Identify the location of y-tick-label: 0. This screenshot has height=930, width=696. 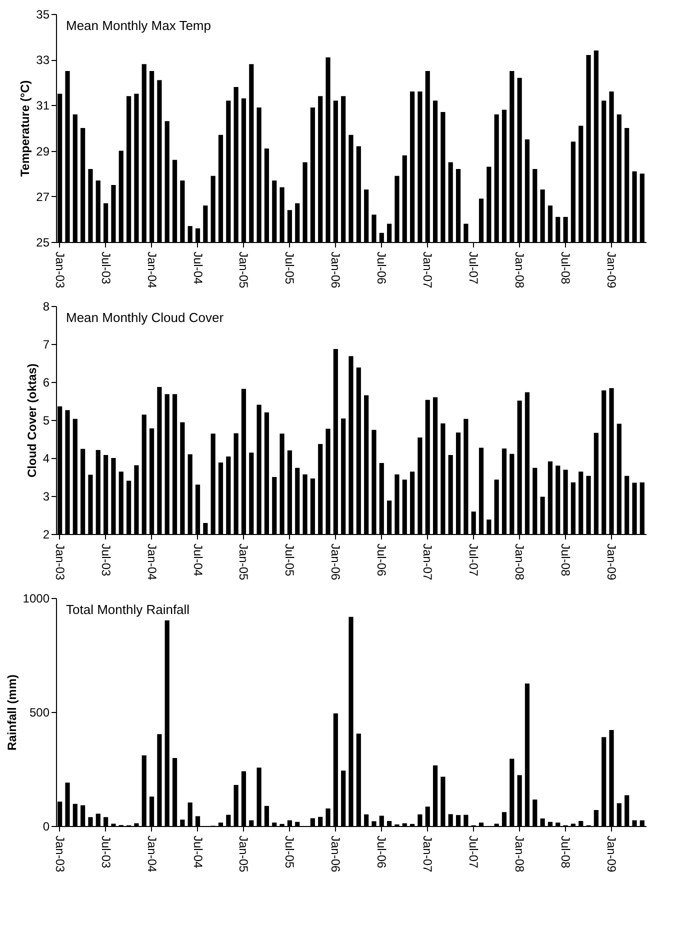
(46, 827).